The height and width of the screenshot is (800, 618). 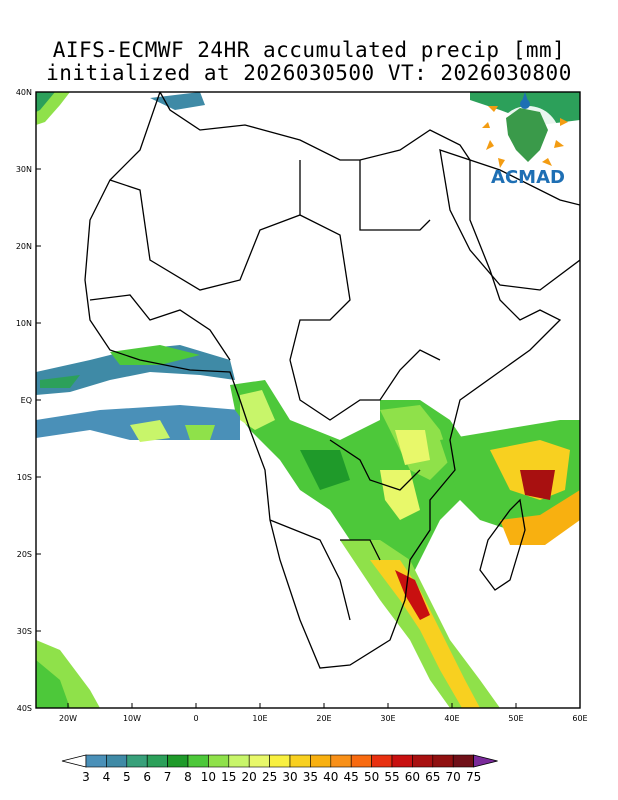 I want to click on colorbar-label: 3, so click(x=86, y=777).